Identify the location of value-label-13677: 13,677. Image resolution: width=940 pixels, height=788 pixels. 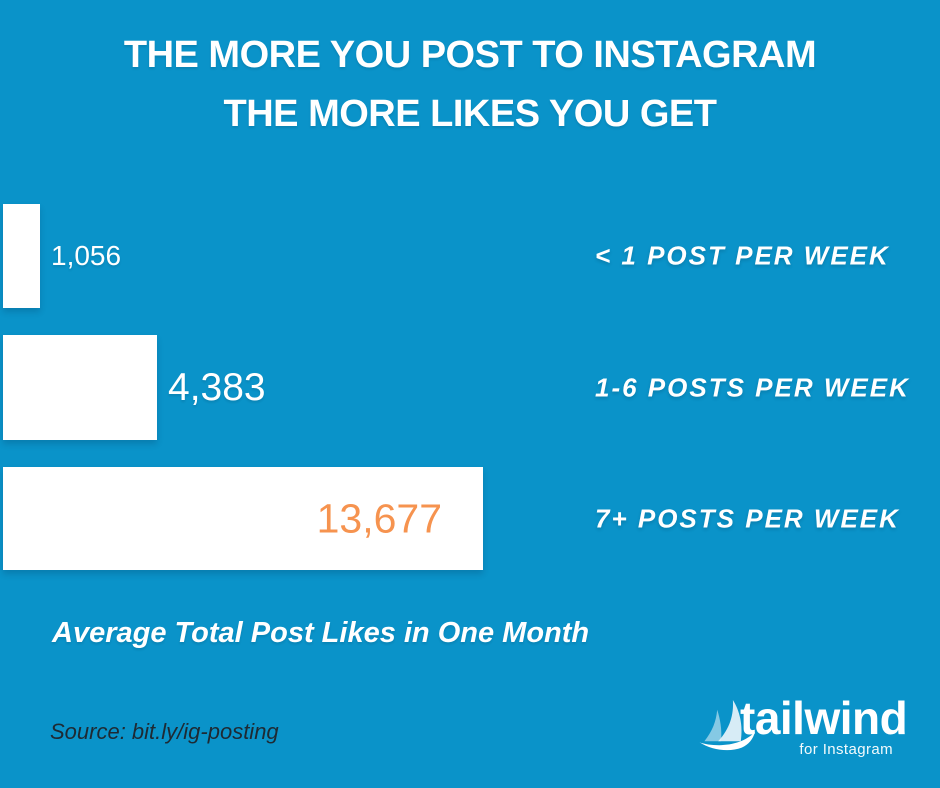
(379, 518).